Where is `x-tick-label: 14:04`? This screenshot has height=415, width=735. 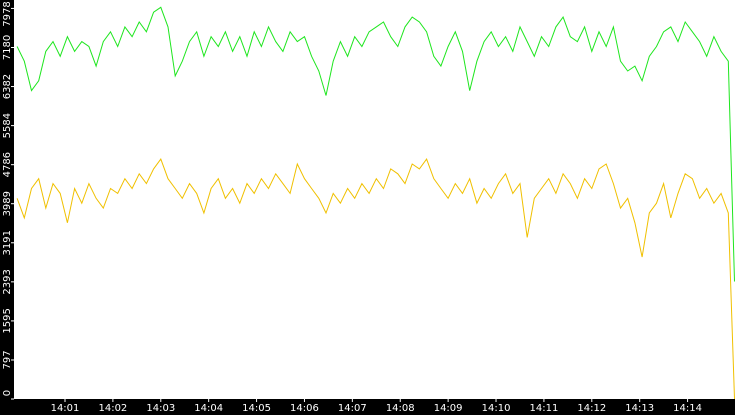 x-tick-label: 14:04 is located at coordinates (208, 408).